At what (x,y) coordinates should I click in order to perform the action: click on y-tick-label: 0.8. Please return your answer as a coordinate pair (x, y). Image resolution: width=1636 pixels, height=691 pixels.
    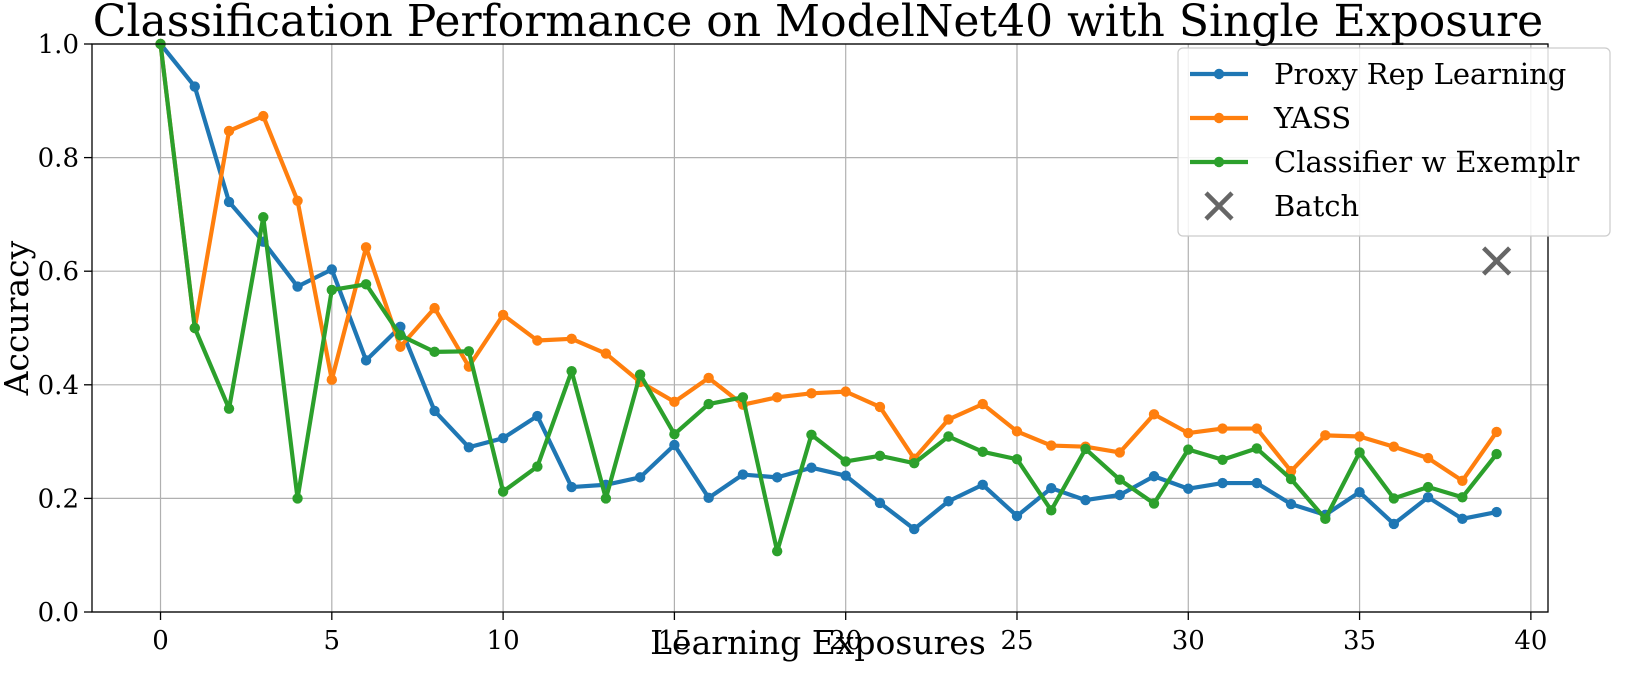
    Looking at the image, I should click on (58, 159).